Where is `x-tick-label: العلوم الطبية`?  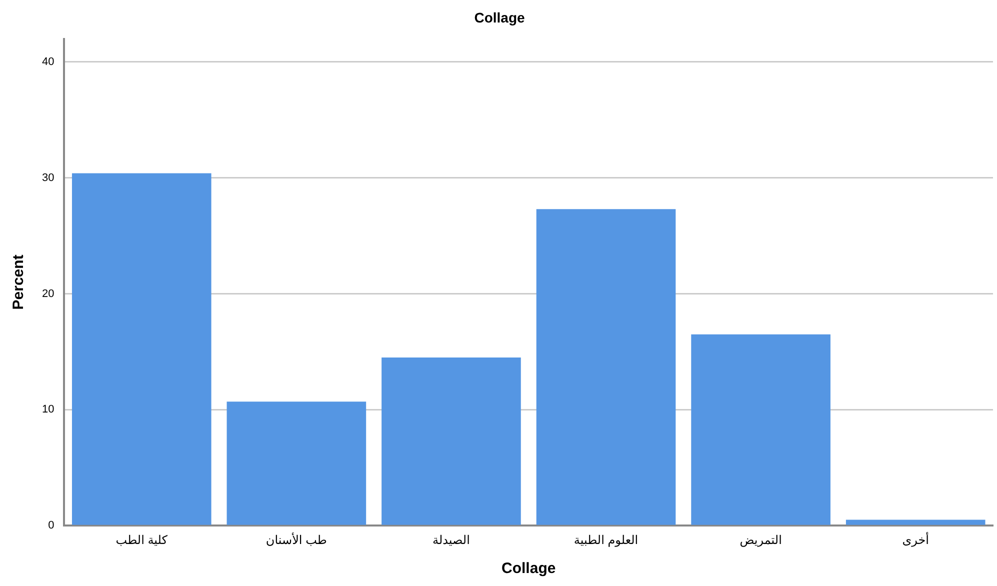
x-tick-label: العلوم الطبية is located at coordinates (606, 540).